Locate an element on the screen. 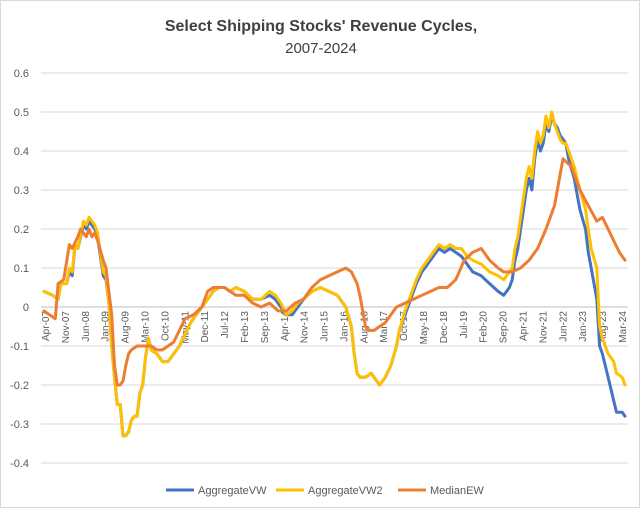  legend-label: AggregateVW2 is located at coordinates (345, 491).